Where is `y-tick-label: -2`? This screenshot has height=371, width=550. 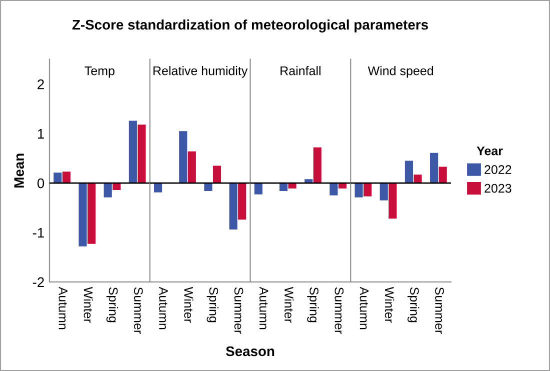
y-tick-label: -2 is located at coordinates (38, 282).